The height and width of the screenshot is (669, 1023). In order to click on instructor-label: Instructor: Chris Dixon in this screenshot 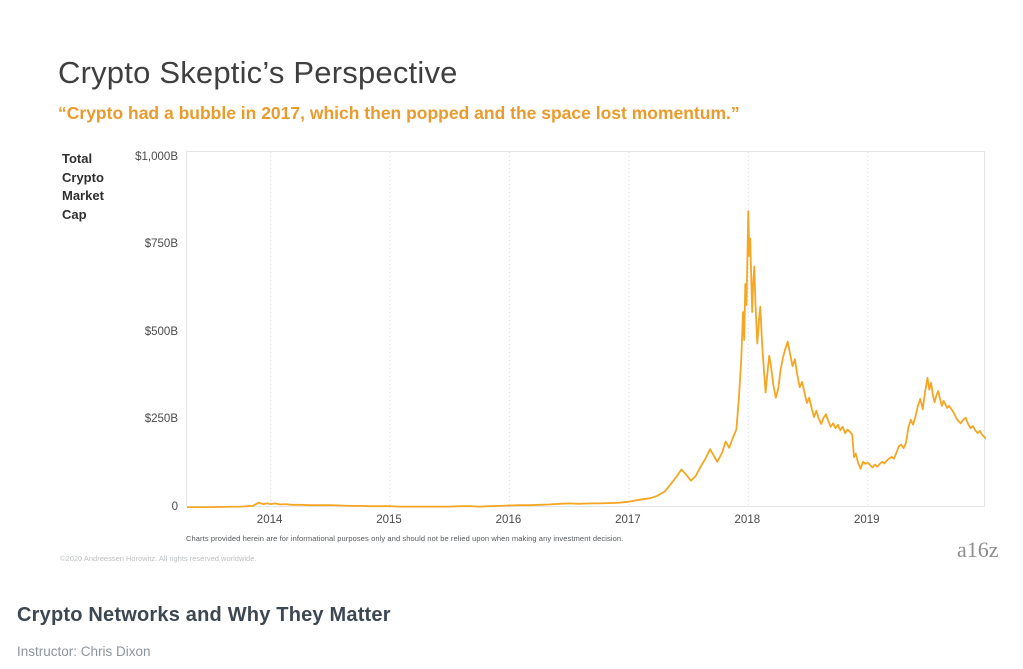, I will do `click(84, 651)`.